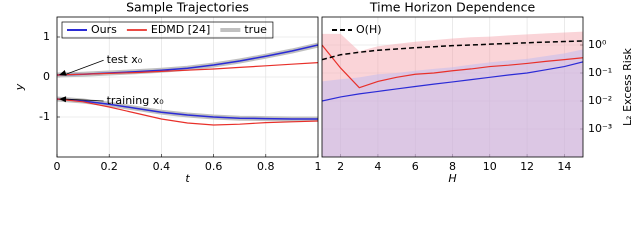 The image size is (640, 240). What do you see at coordinates (597, 44) in the screenshot?
I see `y-tick-label: 10⁰` at bounding box center [597, 44].